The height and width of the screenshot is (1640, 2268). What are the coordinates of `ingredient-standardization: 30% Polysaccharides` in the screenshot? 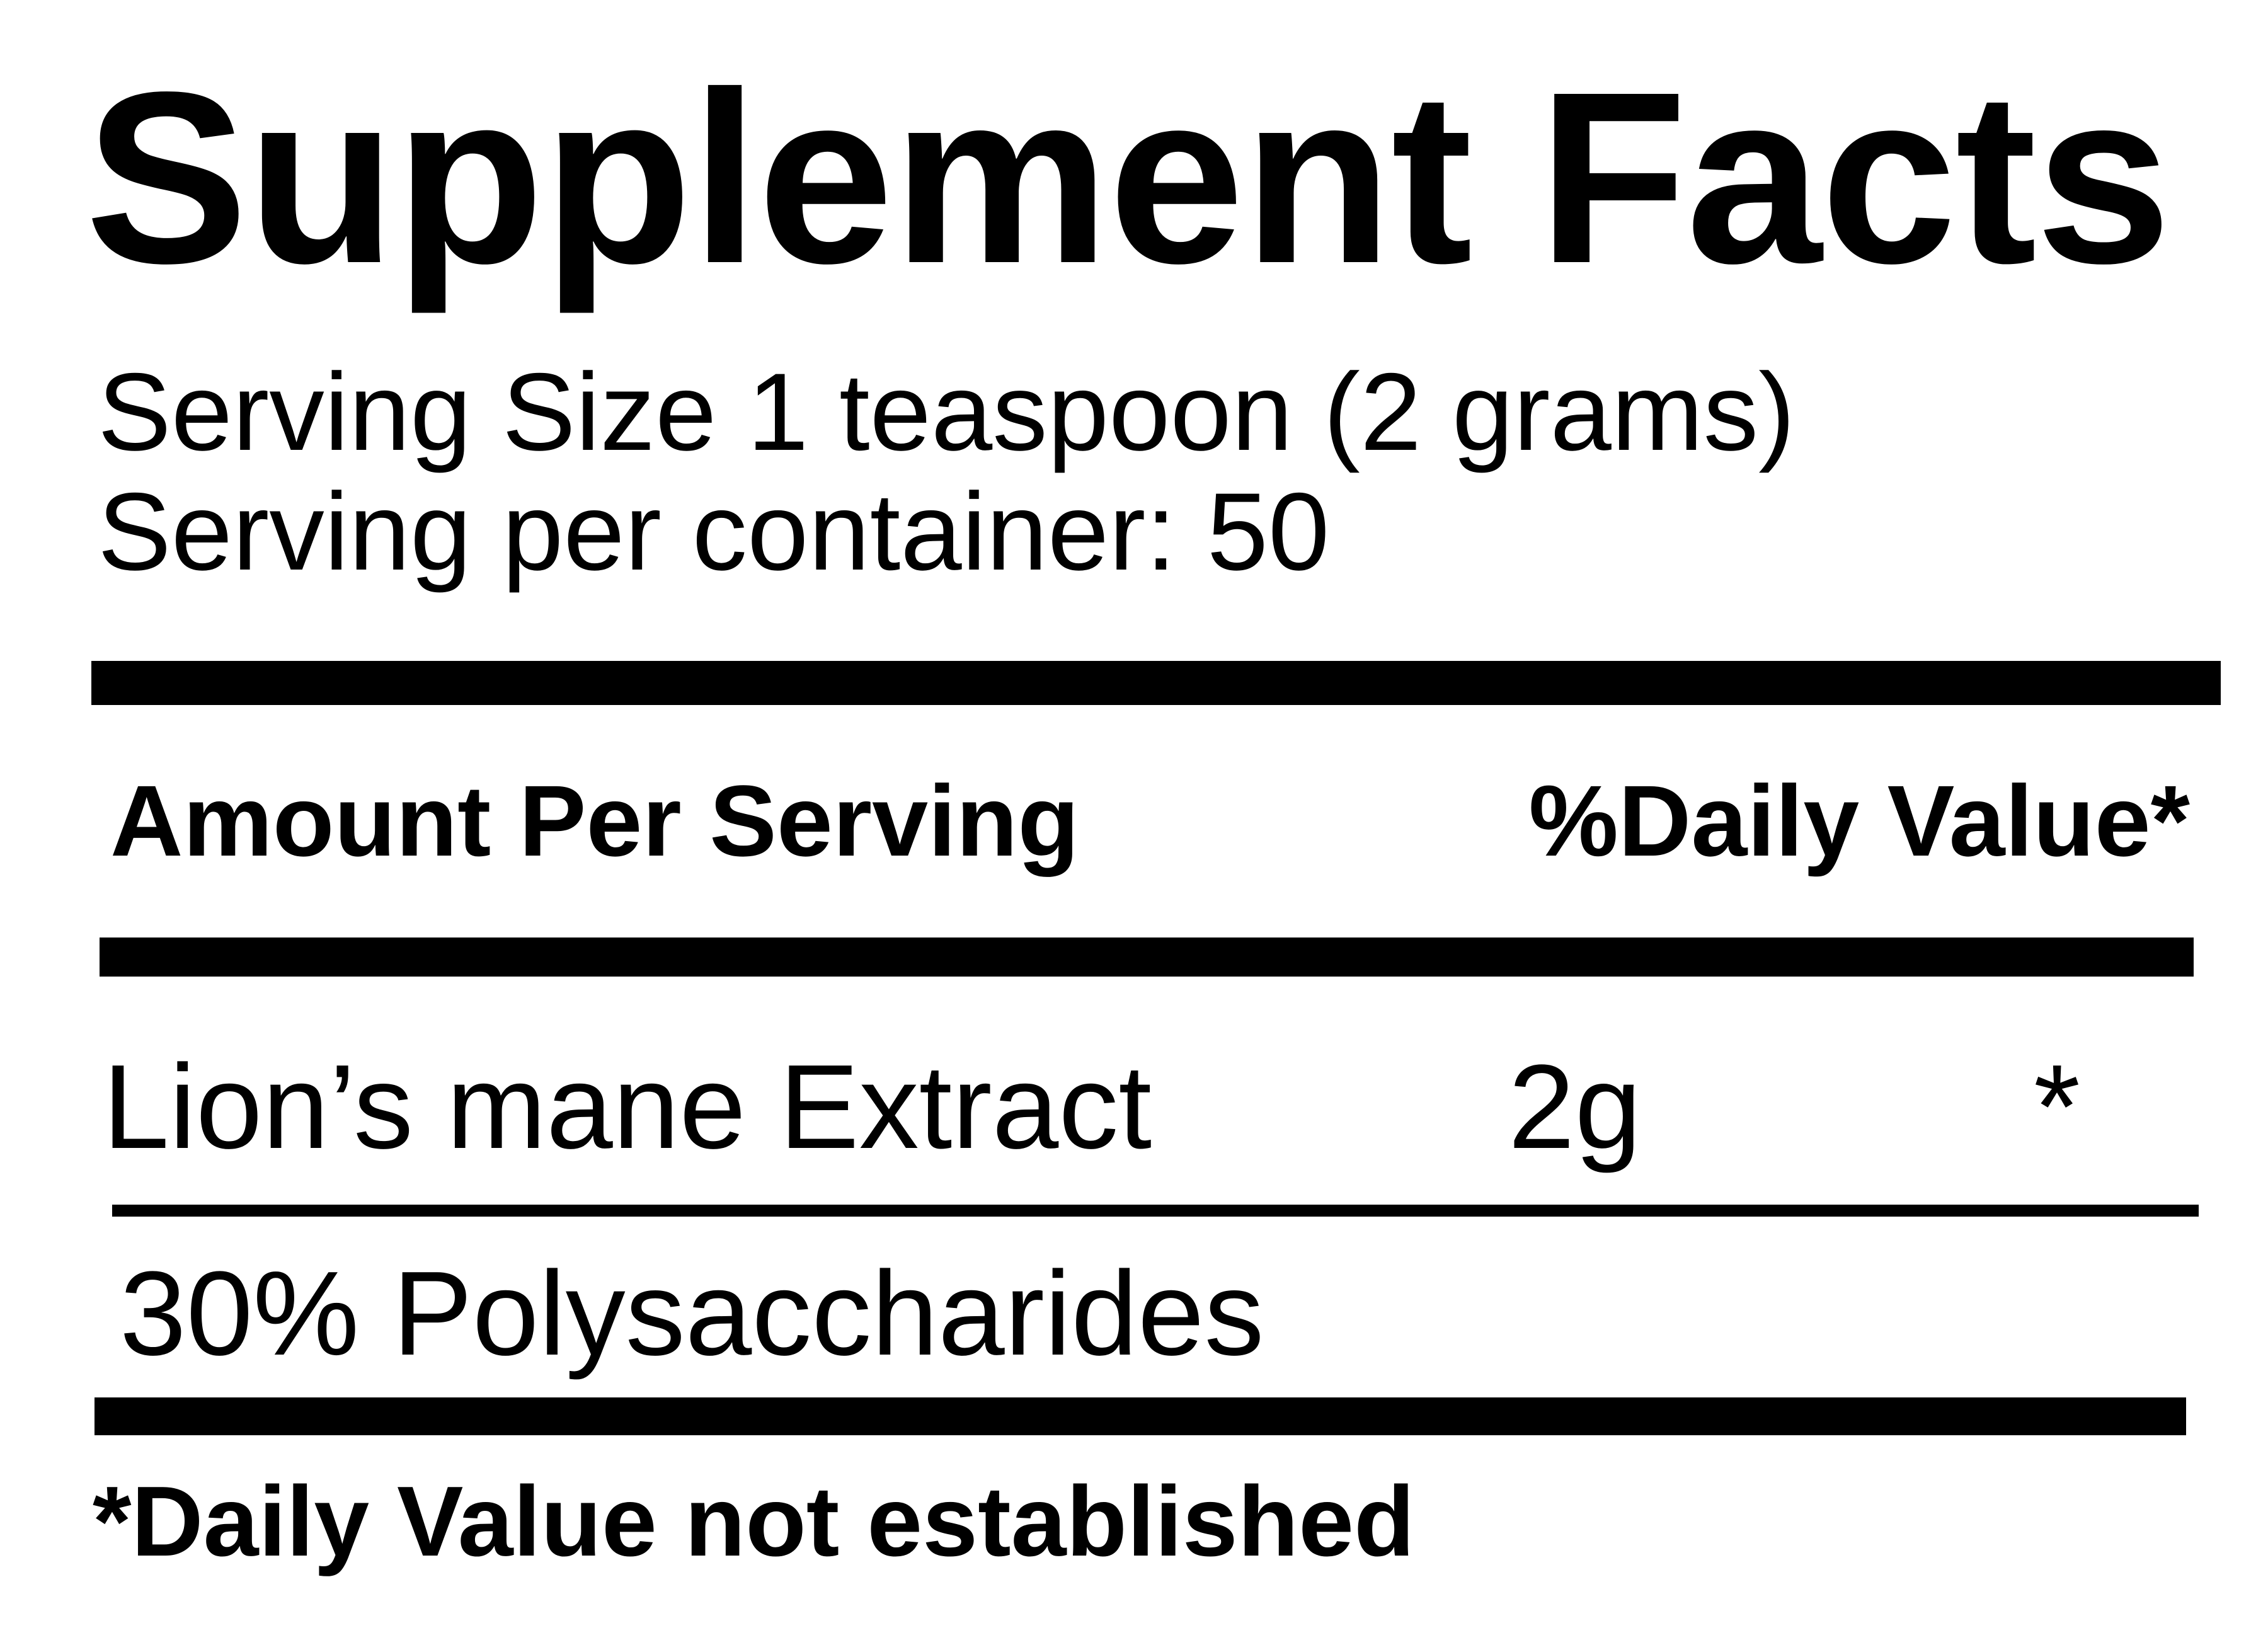 It's located at (692, 1313).